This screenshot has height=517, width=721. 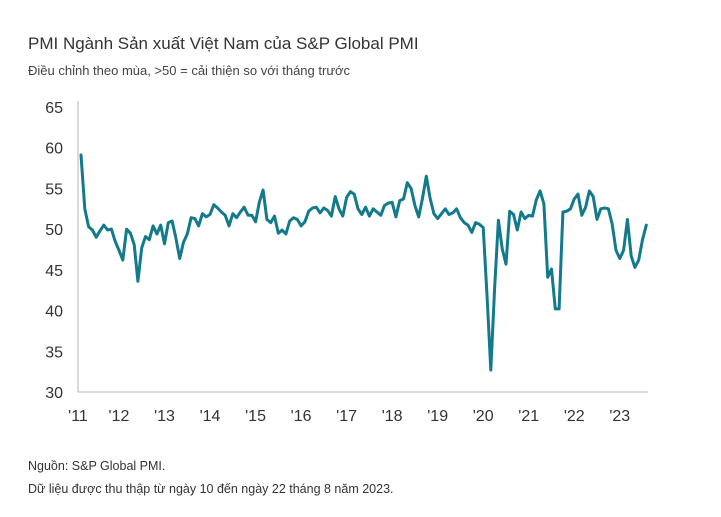 I want to click on x-axis-ticks: '11 '12 '13 '14 '15 '16 '17 '18 '19 '20 '21 '22 '23, so click(x=349, y=416).